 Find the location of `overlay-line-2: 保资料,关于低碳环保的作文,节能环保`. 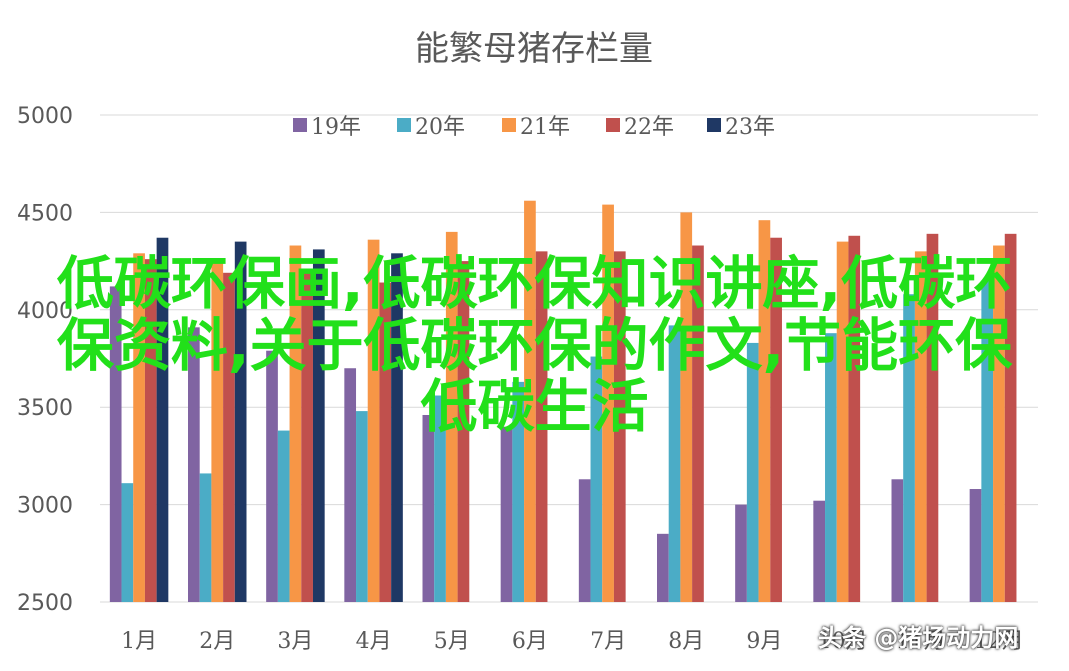

overlay-line-2: 保资料,关于低碳环保的作文,节能环保 is located at coordinates (534, 346).